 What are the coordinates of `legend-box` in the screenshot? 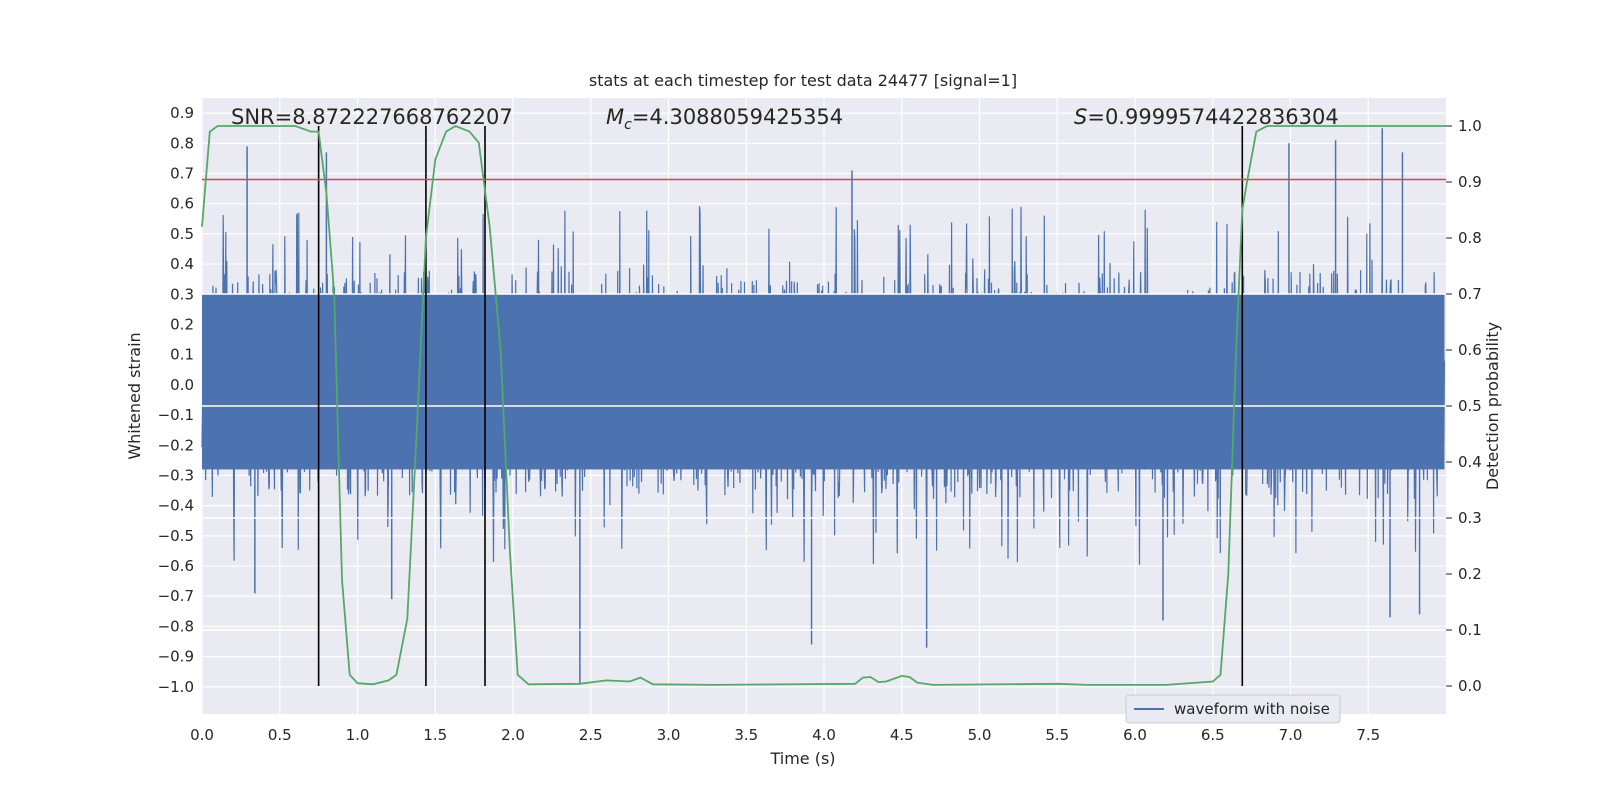 It's located at (1233, 709).